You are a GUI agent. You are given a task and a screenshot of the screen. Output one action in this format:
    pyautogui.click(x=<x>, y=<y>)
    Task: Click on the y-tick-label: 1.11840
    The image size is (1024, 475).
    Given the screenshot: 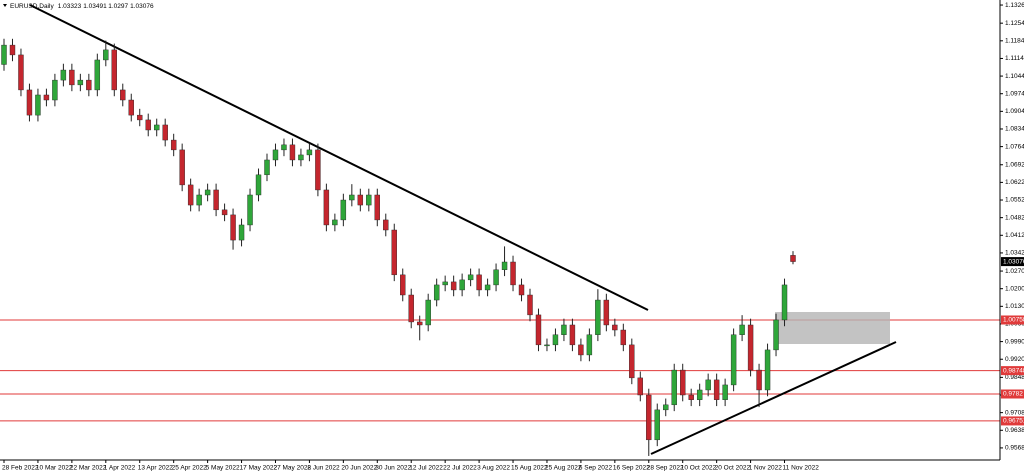 What is the action you would take?
    pyautogui.click(x=1014, y=41)
    